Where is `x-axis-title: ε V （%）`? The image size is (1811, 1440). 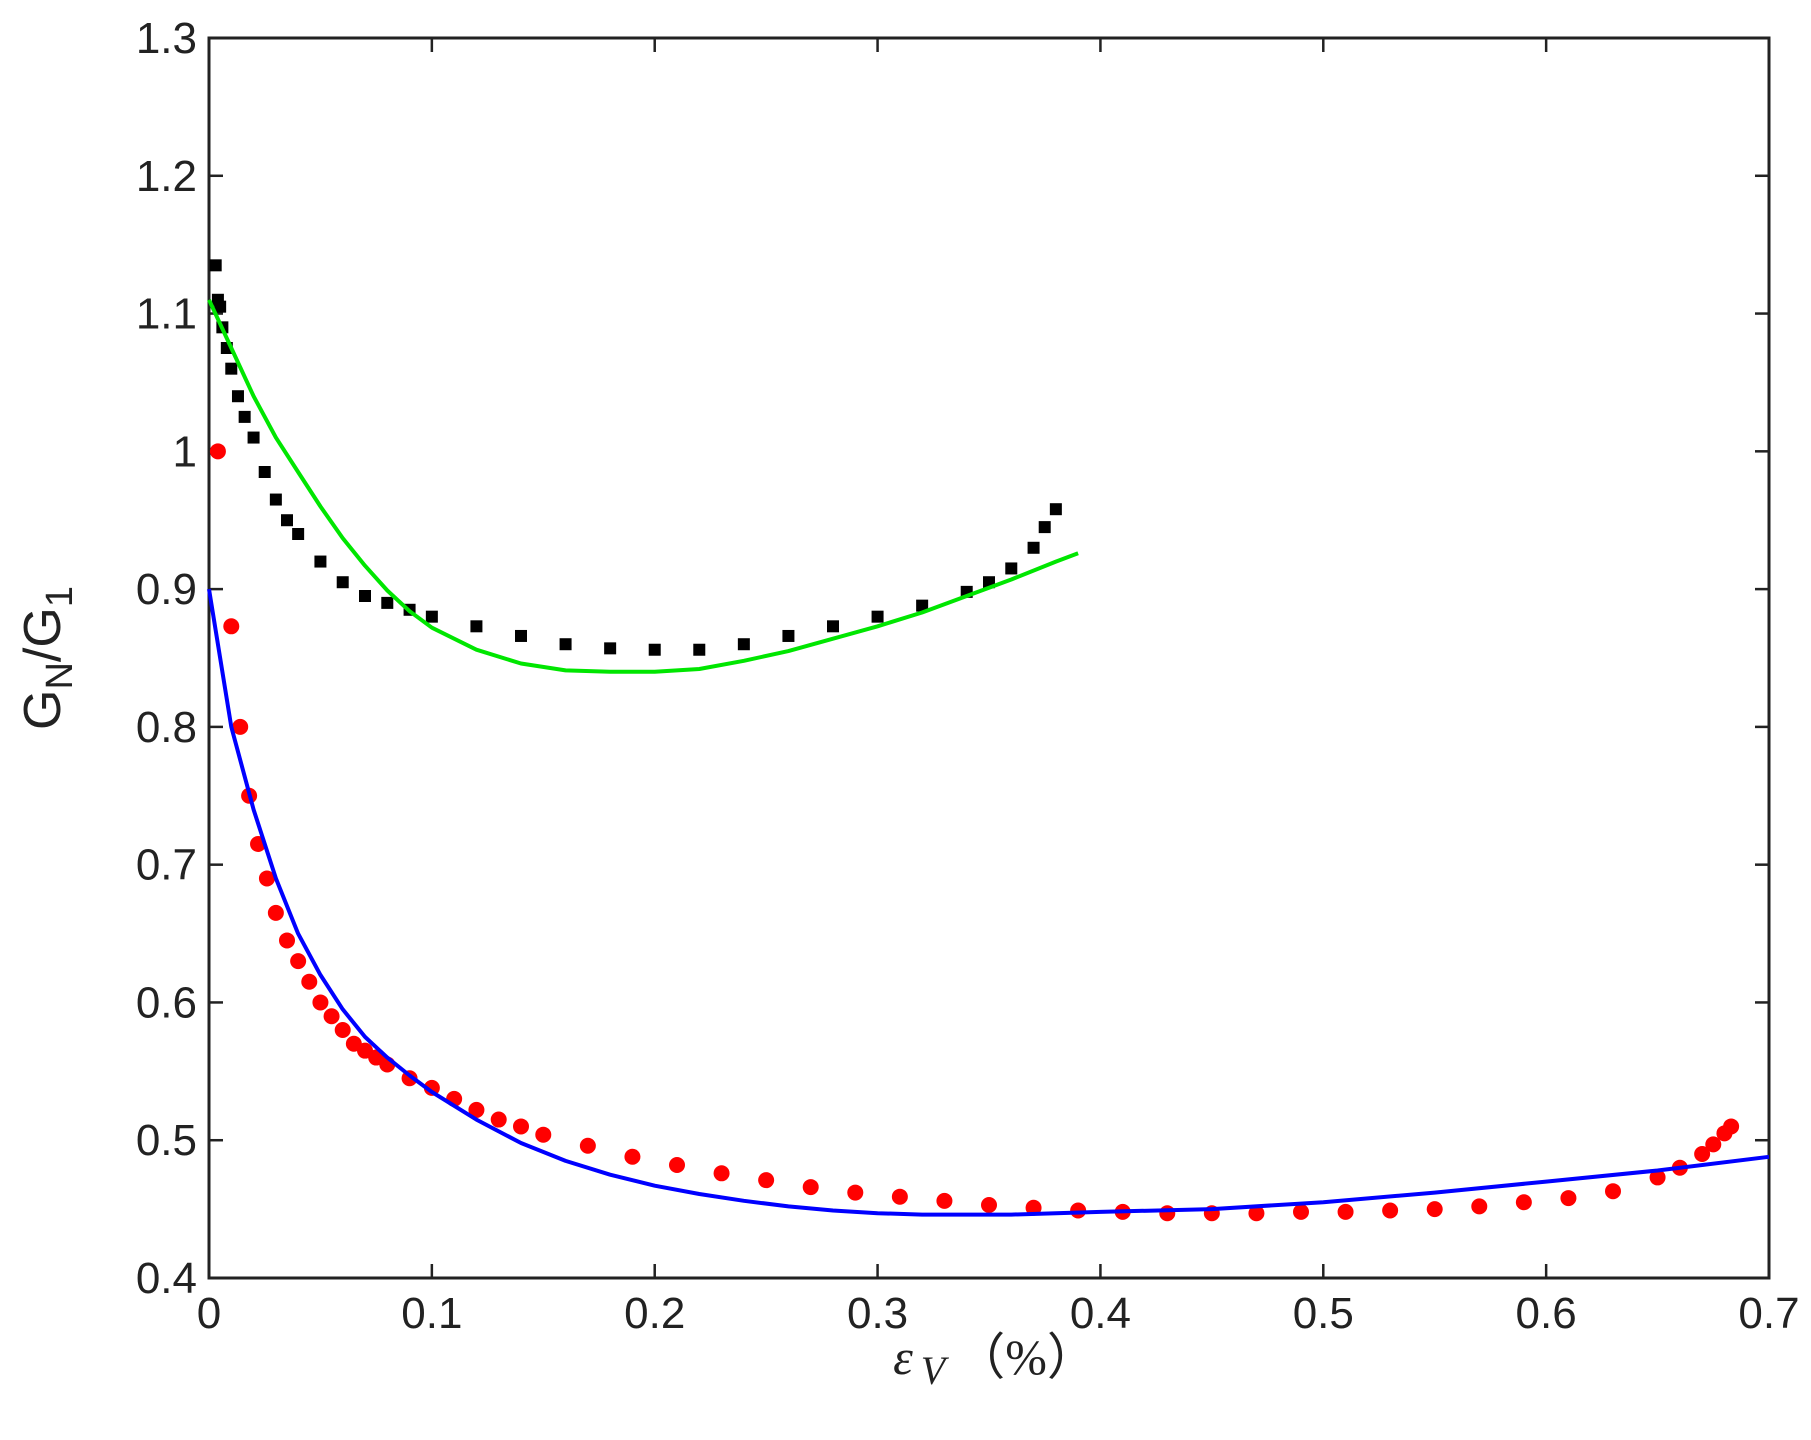 x-axis-title: ε V （%） is located at coordinates (995, 1361).